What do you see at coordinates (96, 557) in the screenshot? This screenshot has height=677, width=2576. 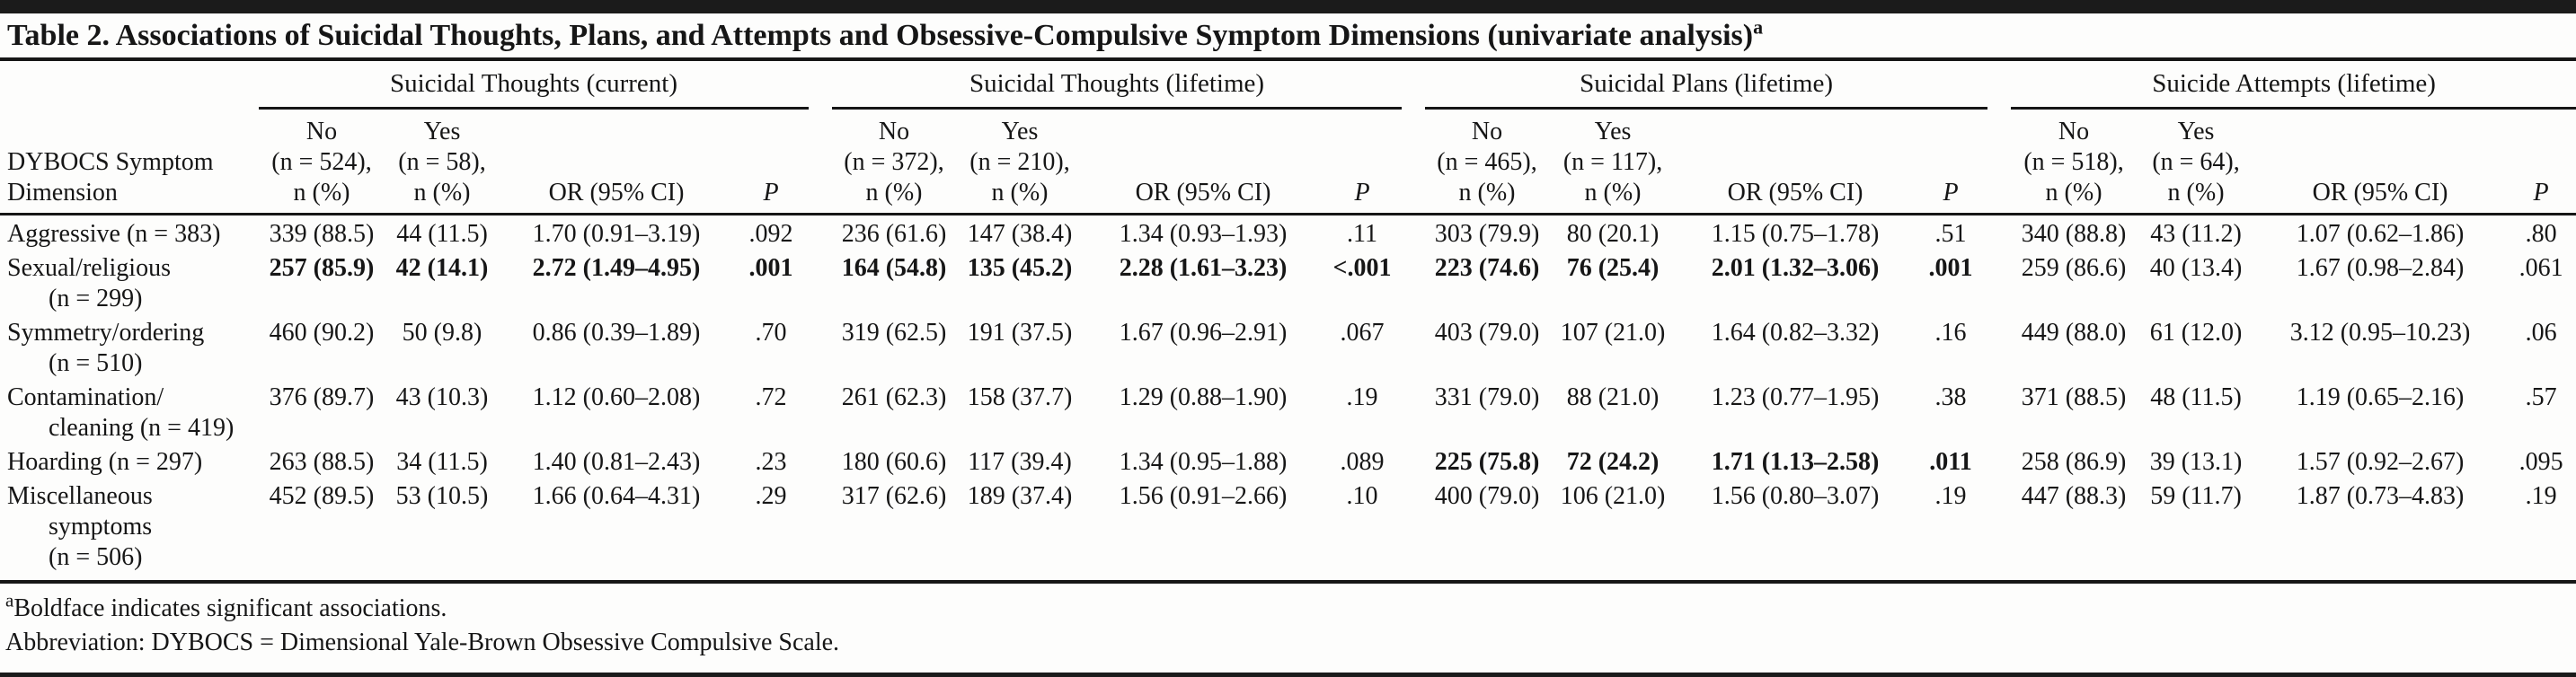 I see `row-label-line: (n = 506)` at bounding box center [96, 557].